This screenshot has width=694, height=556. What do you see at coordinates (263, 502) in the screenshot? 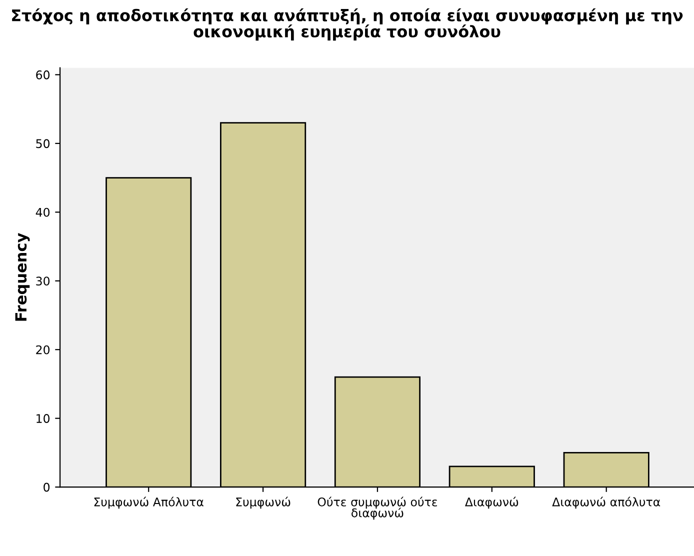
I see `x-tick-label: Συμφωνώ` at bounding box center [263, 502].